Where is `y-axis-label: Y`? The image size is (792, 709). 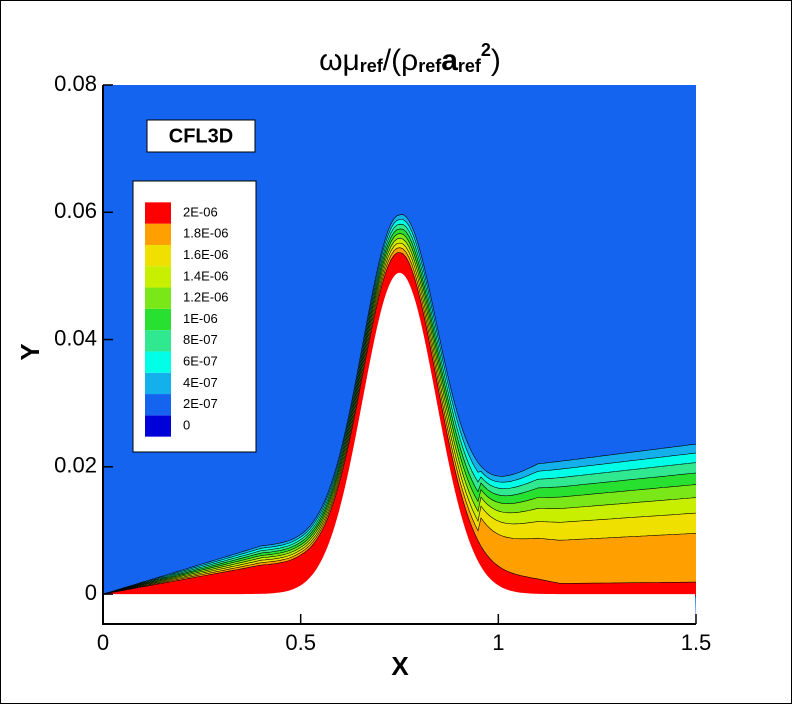 y-axis-label: Y is located at coordinates (30, 351).